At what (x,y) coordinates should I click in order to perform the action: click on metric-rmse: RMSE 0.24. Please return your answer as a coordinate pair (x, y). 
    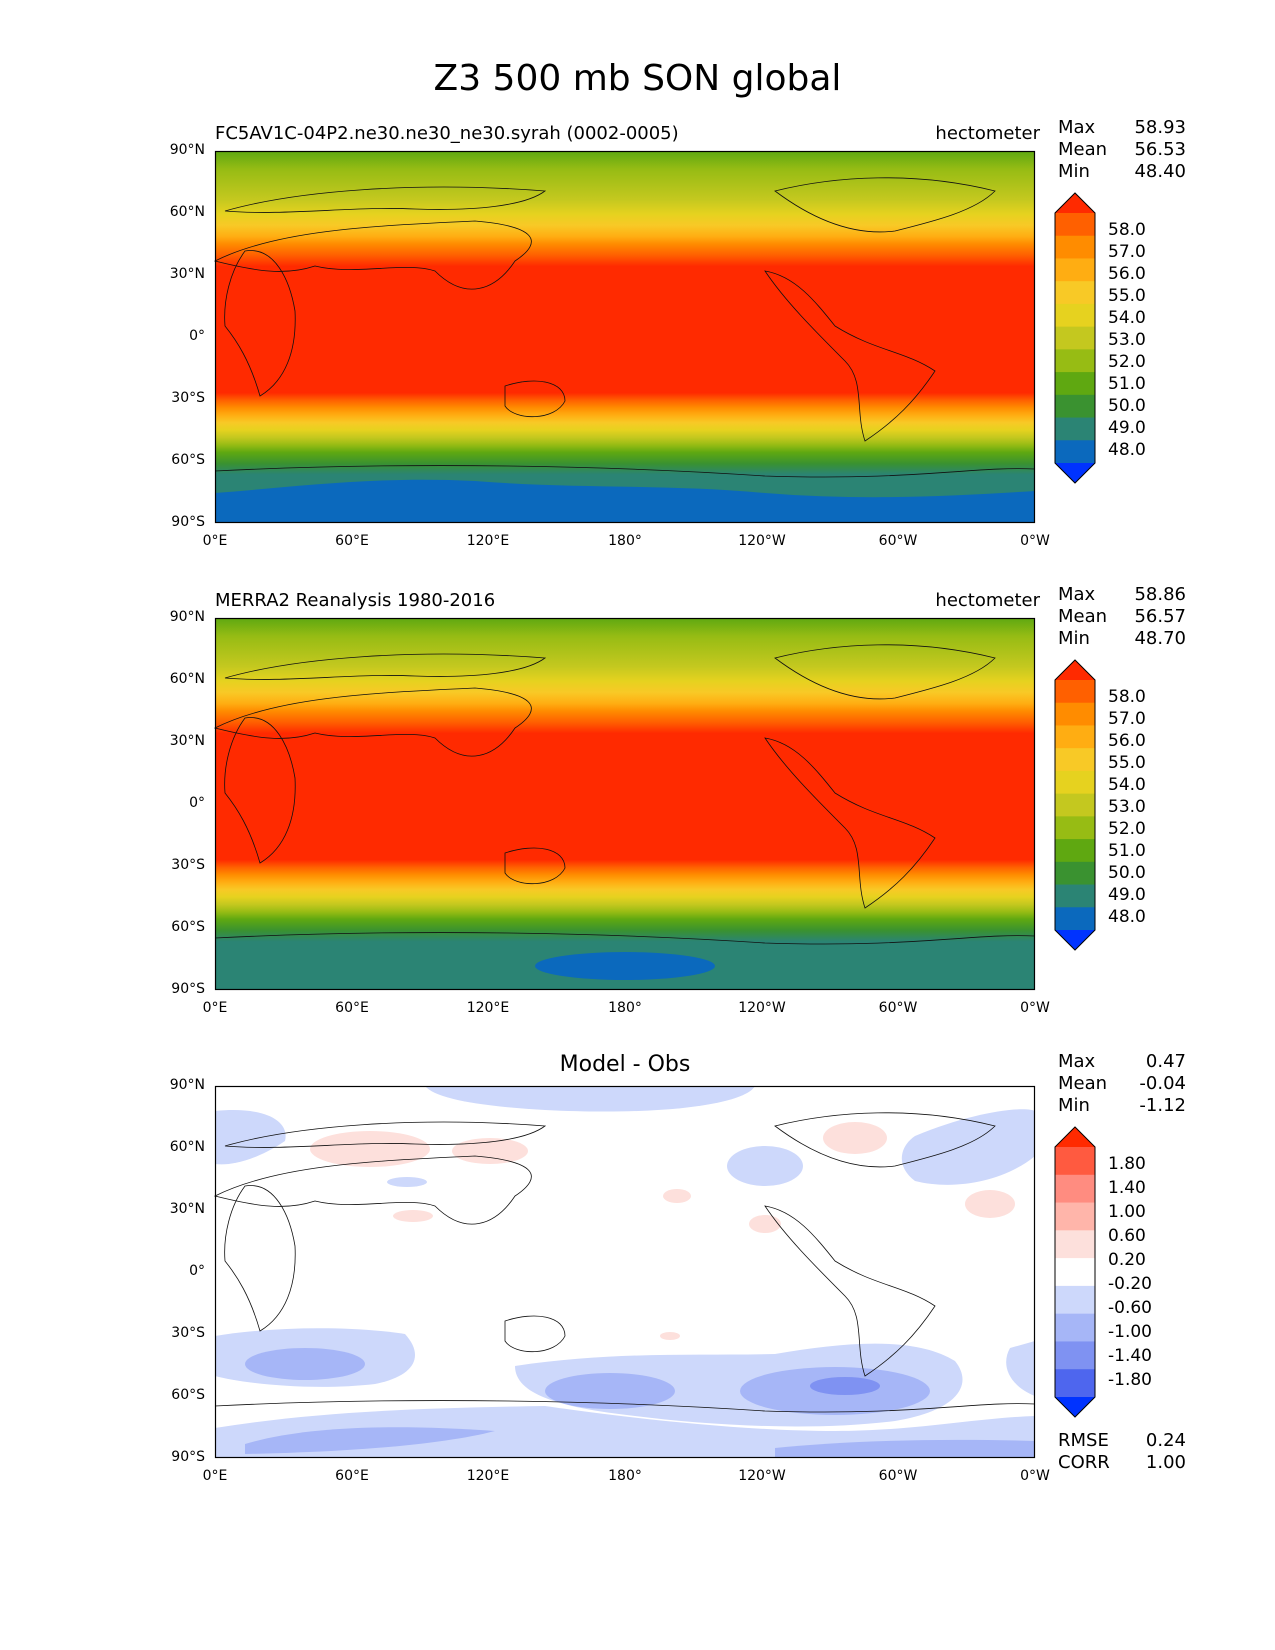
    Looking at the image, I should click on (1122, 1440).